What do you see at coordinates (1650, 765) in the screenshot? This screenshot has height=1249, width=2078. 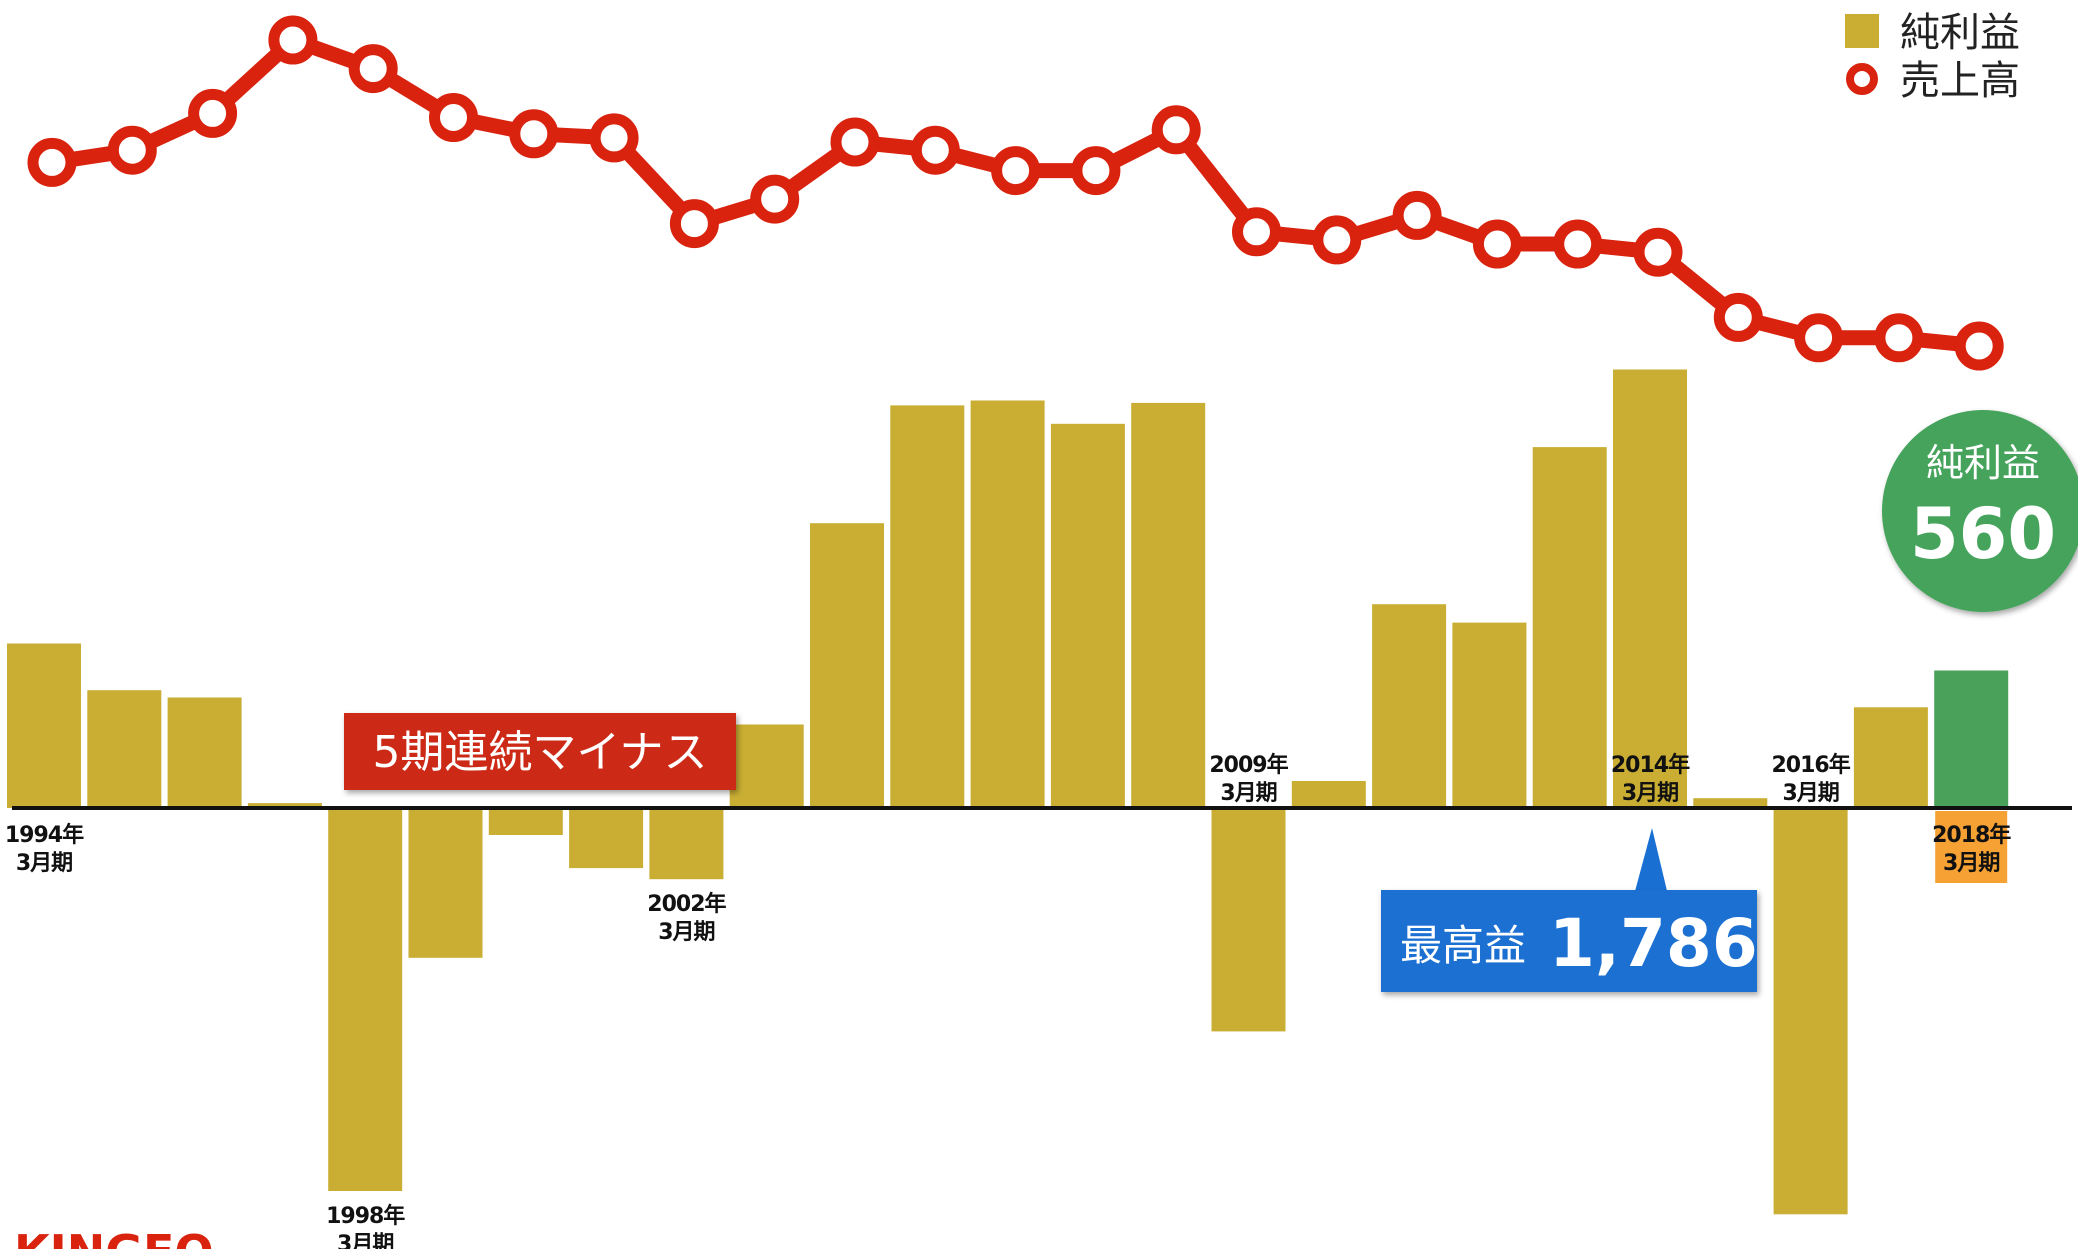 I see `tick-label-2014年3月期-1: 2014年` at bounding box center [1650, 765].